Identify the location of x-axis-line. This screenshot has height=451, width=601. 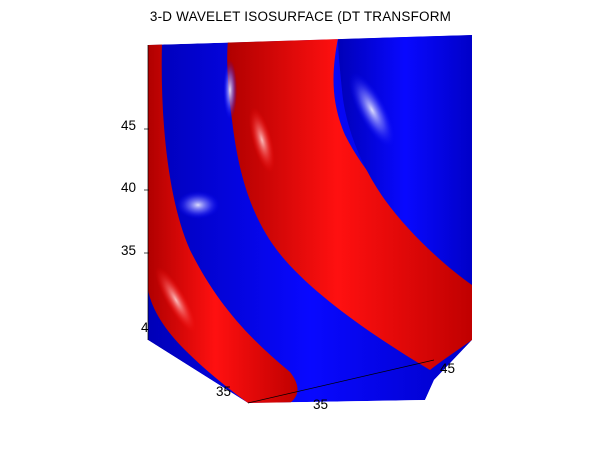
(341, 381).